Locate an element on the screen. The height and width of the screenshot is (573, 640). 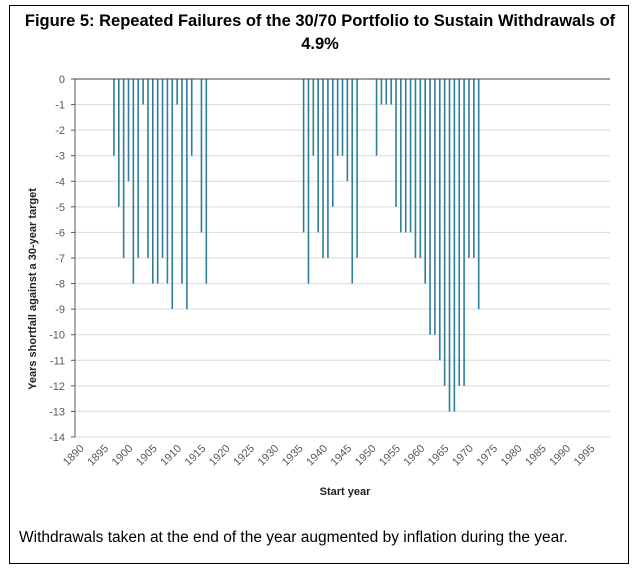
x-tick-label: 1915 is located at coordinates (196, 456).